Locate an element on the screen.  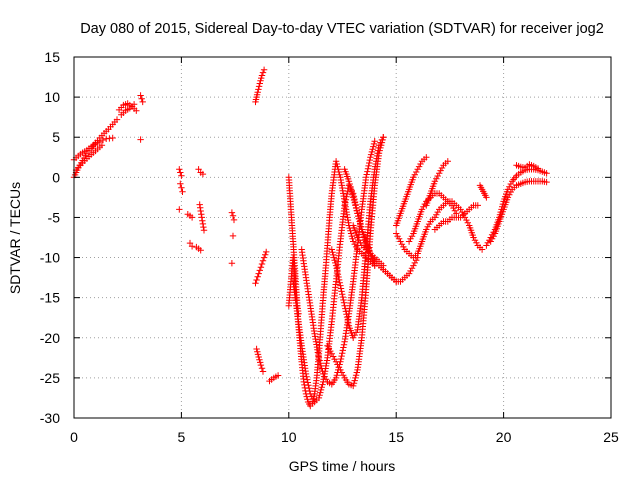
y-tick-label: -10 is located at coordinates (50, 258).